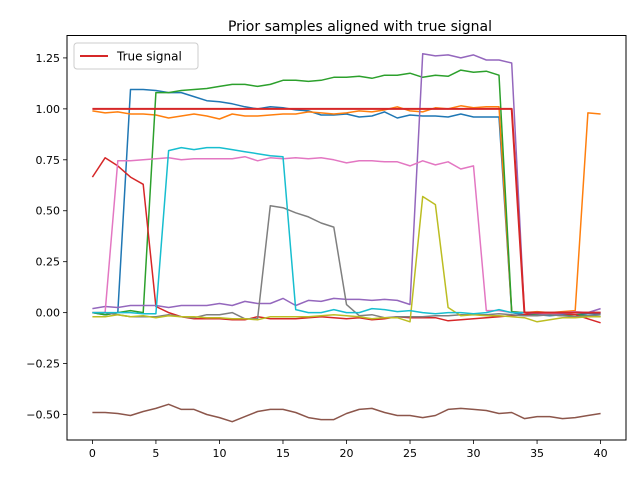 This screenshot has height=480, width=640. I want to click on legend-label-true-signal: True signal, so click(149, 57).